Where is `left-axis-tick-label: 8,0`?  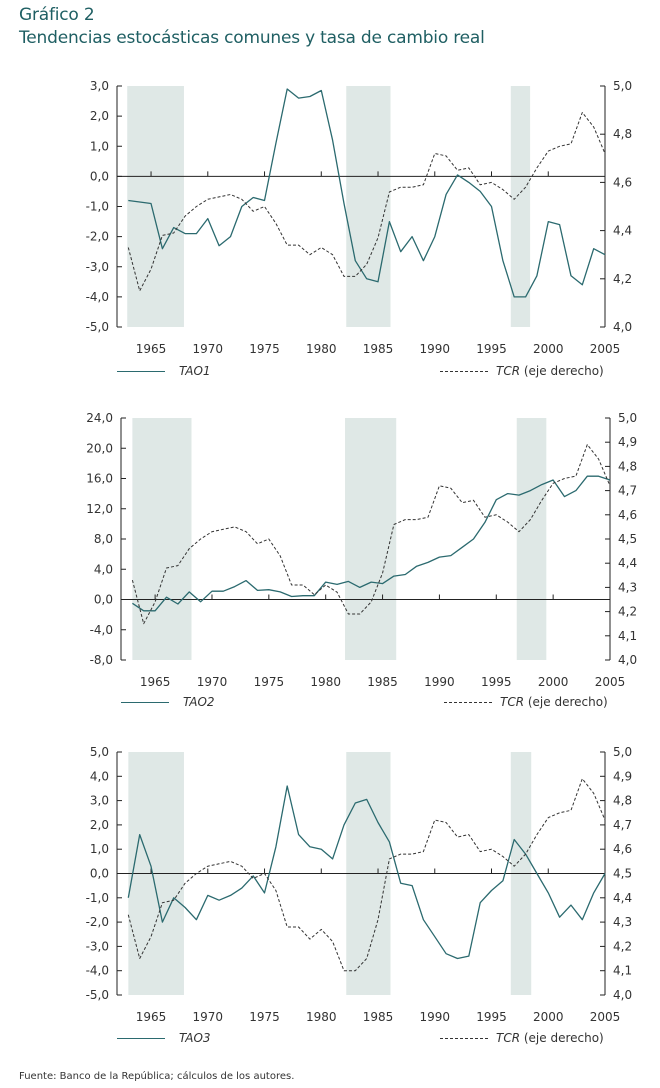 left-axis-tick-label: 8,0 is located at coordinates (103, 539).